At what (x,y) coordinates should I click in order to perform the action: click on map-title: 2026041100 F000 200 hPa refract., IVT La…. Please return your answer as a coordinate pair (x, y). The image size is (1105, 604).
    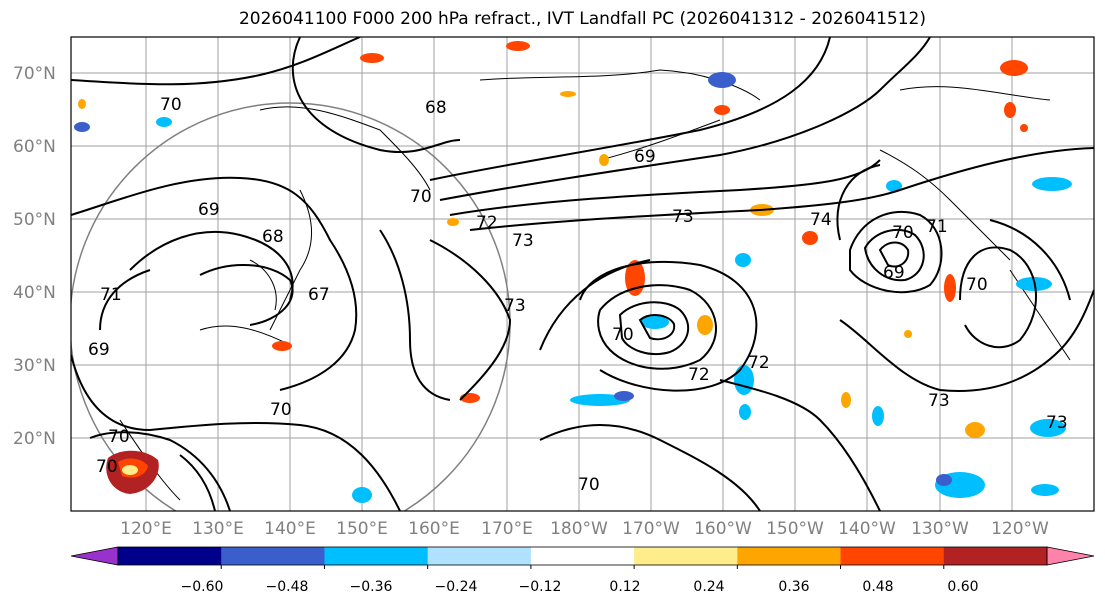
    Looking at the image, I should click on (582, 19).